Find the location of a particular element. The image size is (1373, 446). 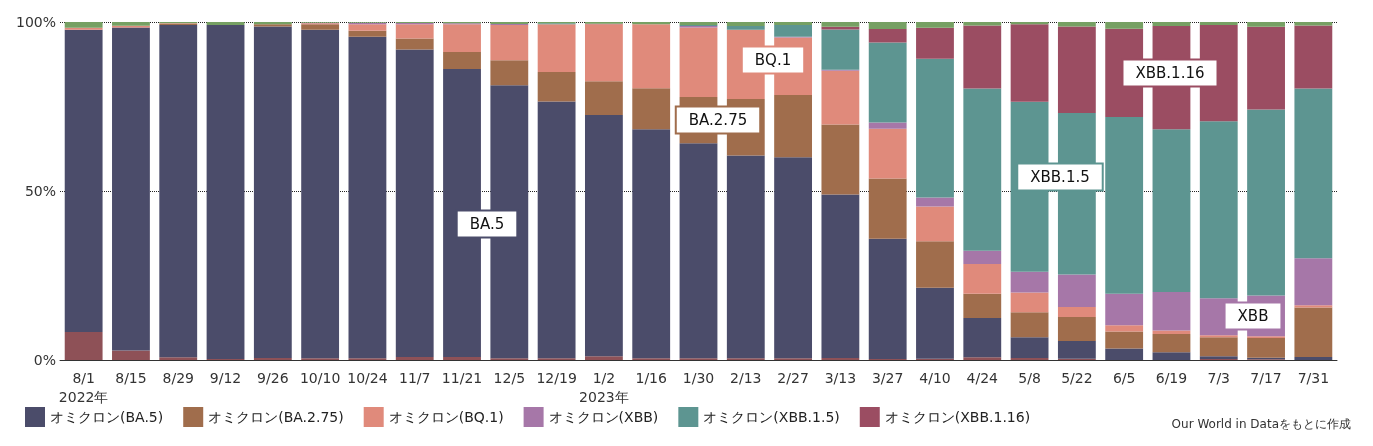

x-tick-label: 9/26 is located at coordinates (273, 377).